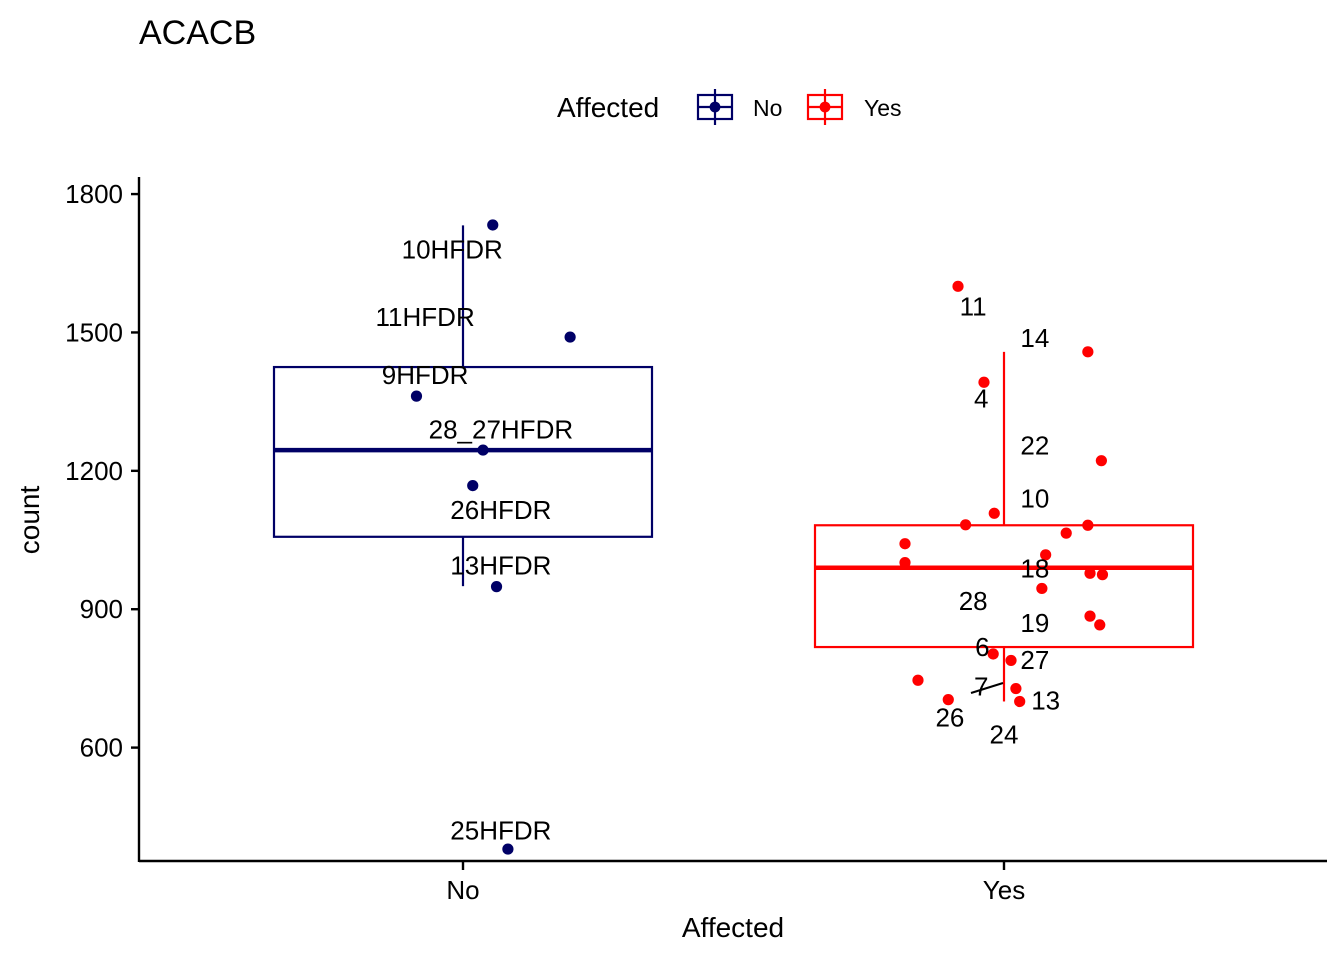 Image resolution: width=1344 pixels, height=960 pixels. I want to click on y-tick-label: 1800, so click(94, 194).